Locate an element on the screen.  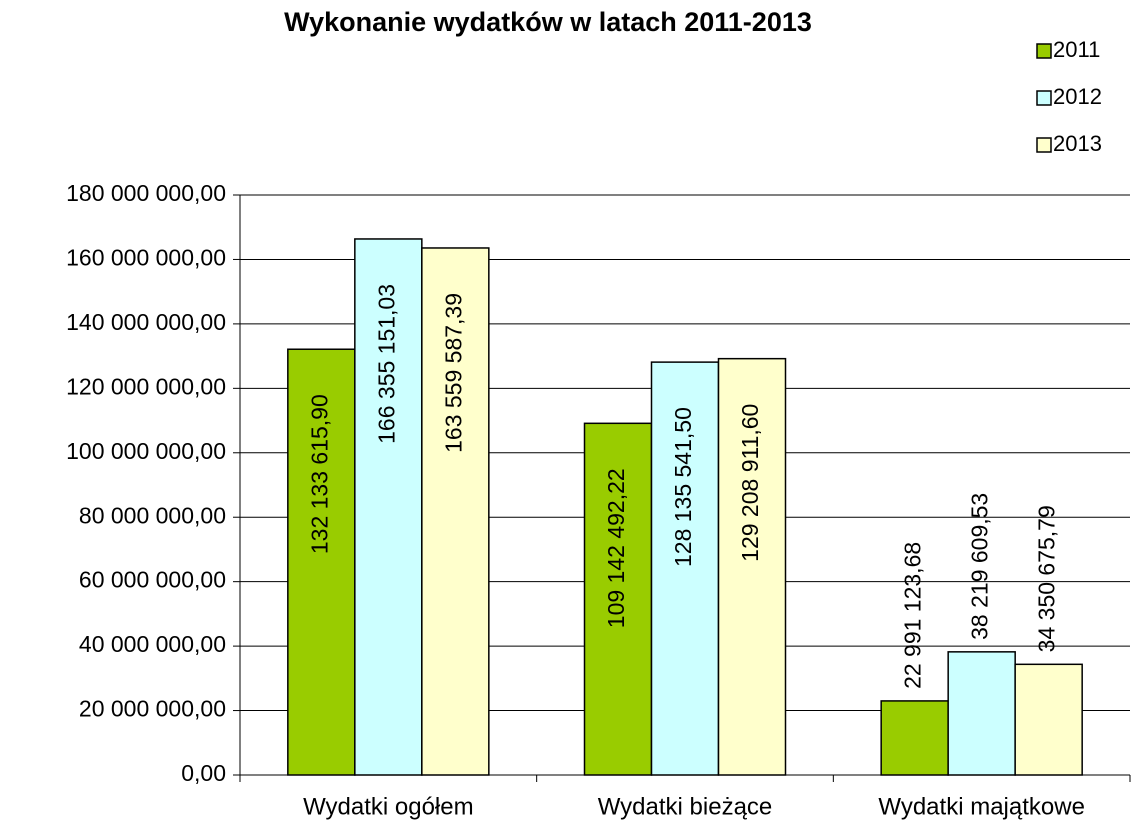
value-label: 129 208 911,60 is located at coordinates (750, 483).